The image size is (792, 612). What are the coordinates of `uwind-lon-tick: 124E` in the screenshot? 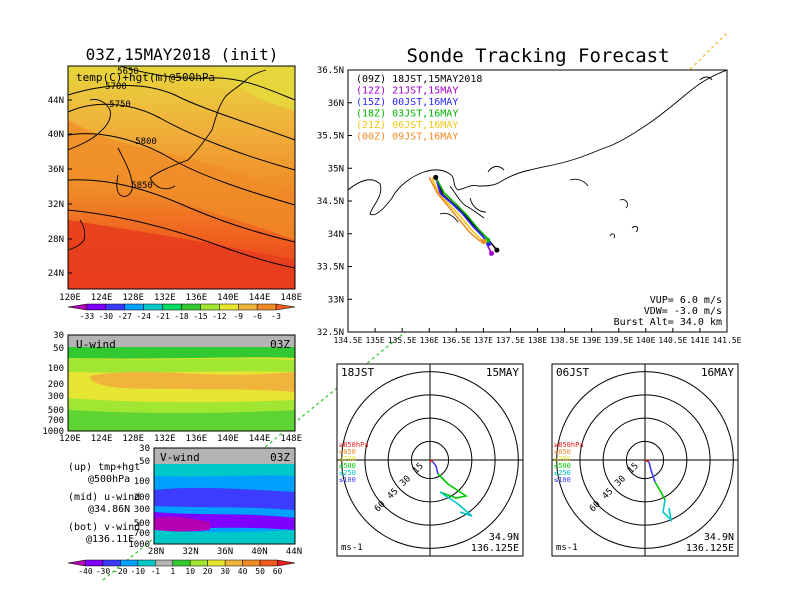 It's located at (102, 439).